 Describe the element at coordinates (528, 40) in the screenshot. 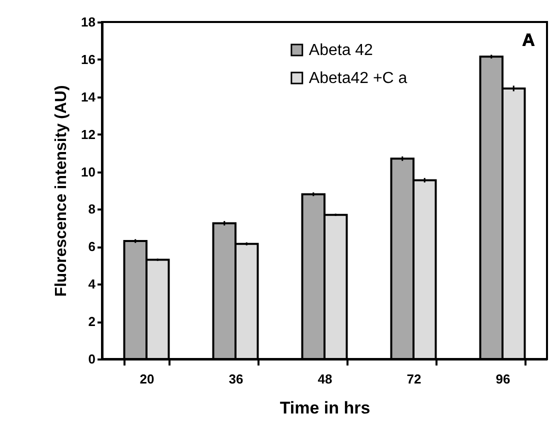

I see `annotation: A` at that location.